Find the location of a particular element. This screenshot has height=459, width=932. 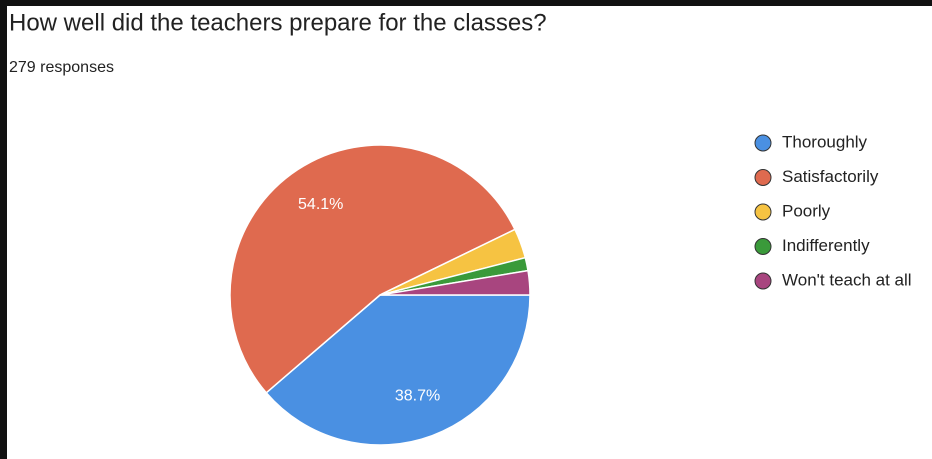

frame-top is located at coordinates (466, 3).